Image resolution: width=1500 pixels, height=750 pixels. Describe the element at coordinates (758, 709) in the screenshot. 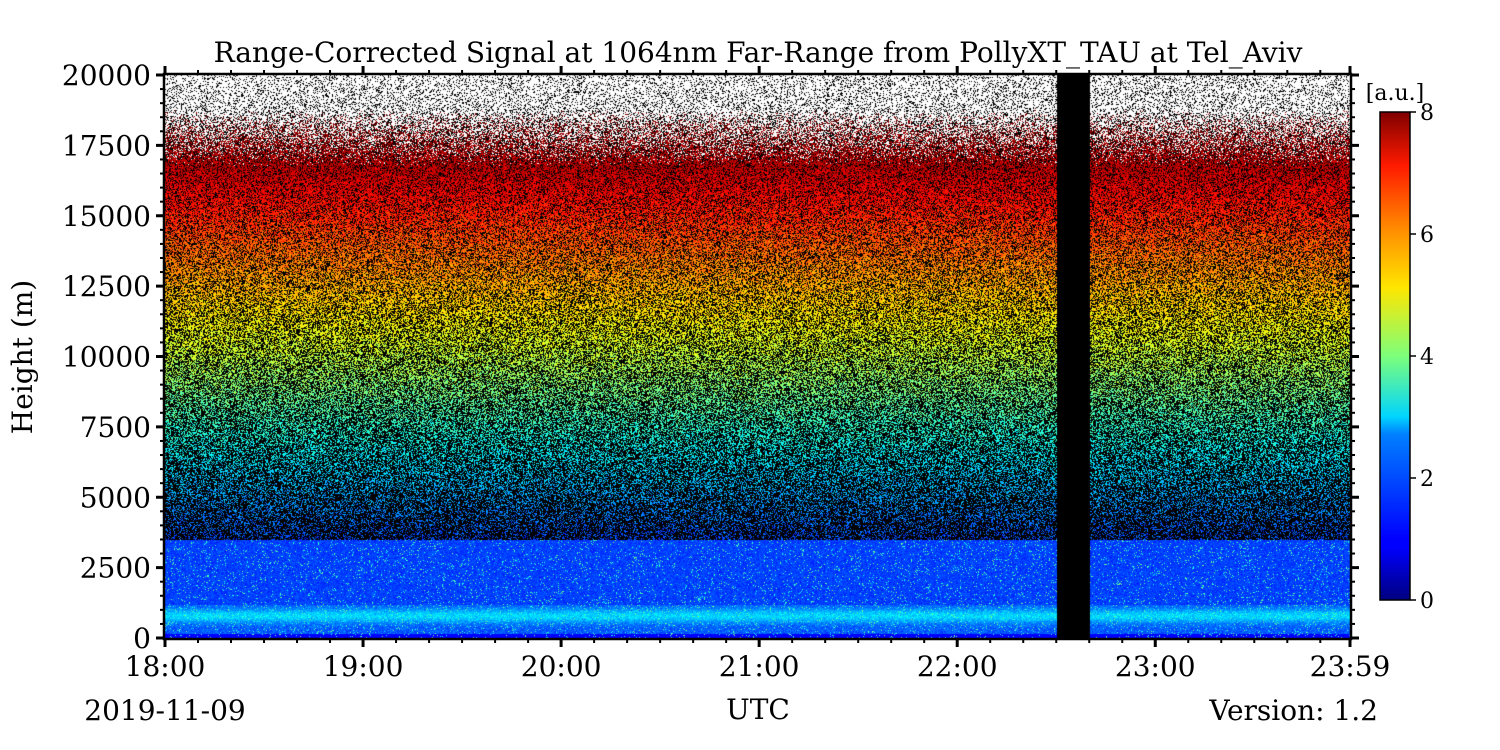

I see `x-axis-label: UTC` at that location.